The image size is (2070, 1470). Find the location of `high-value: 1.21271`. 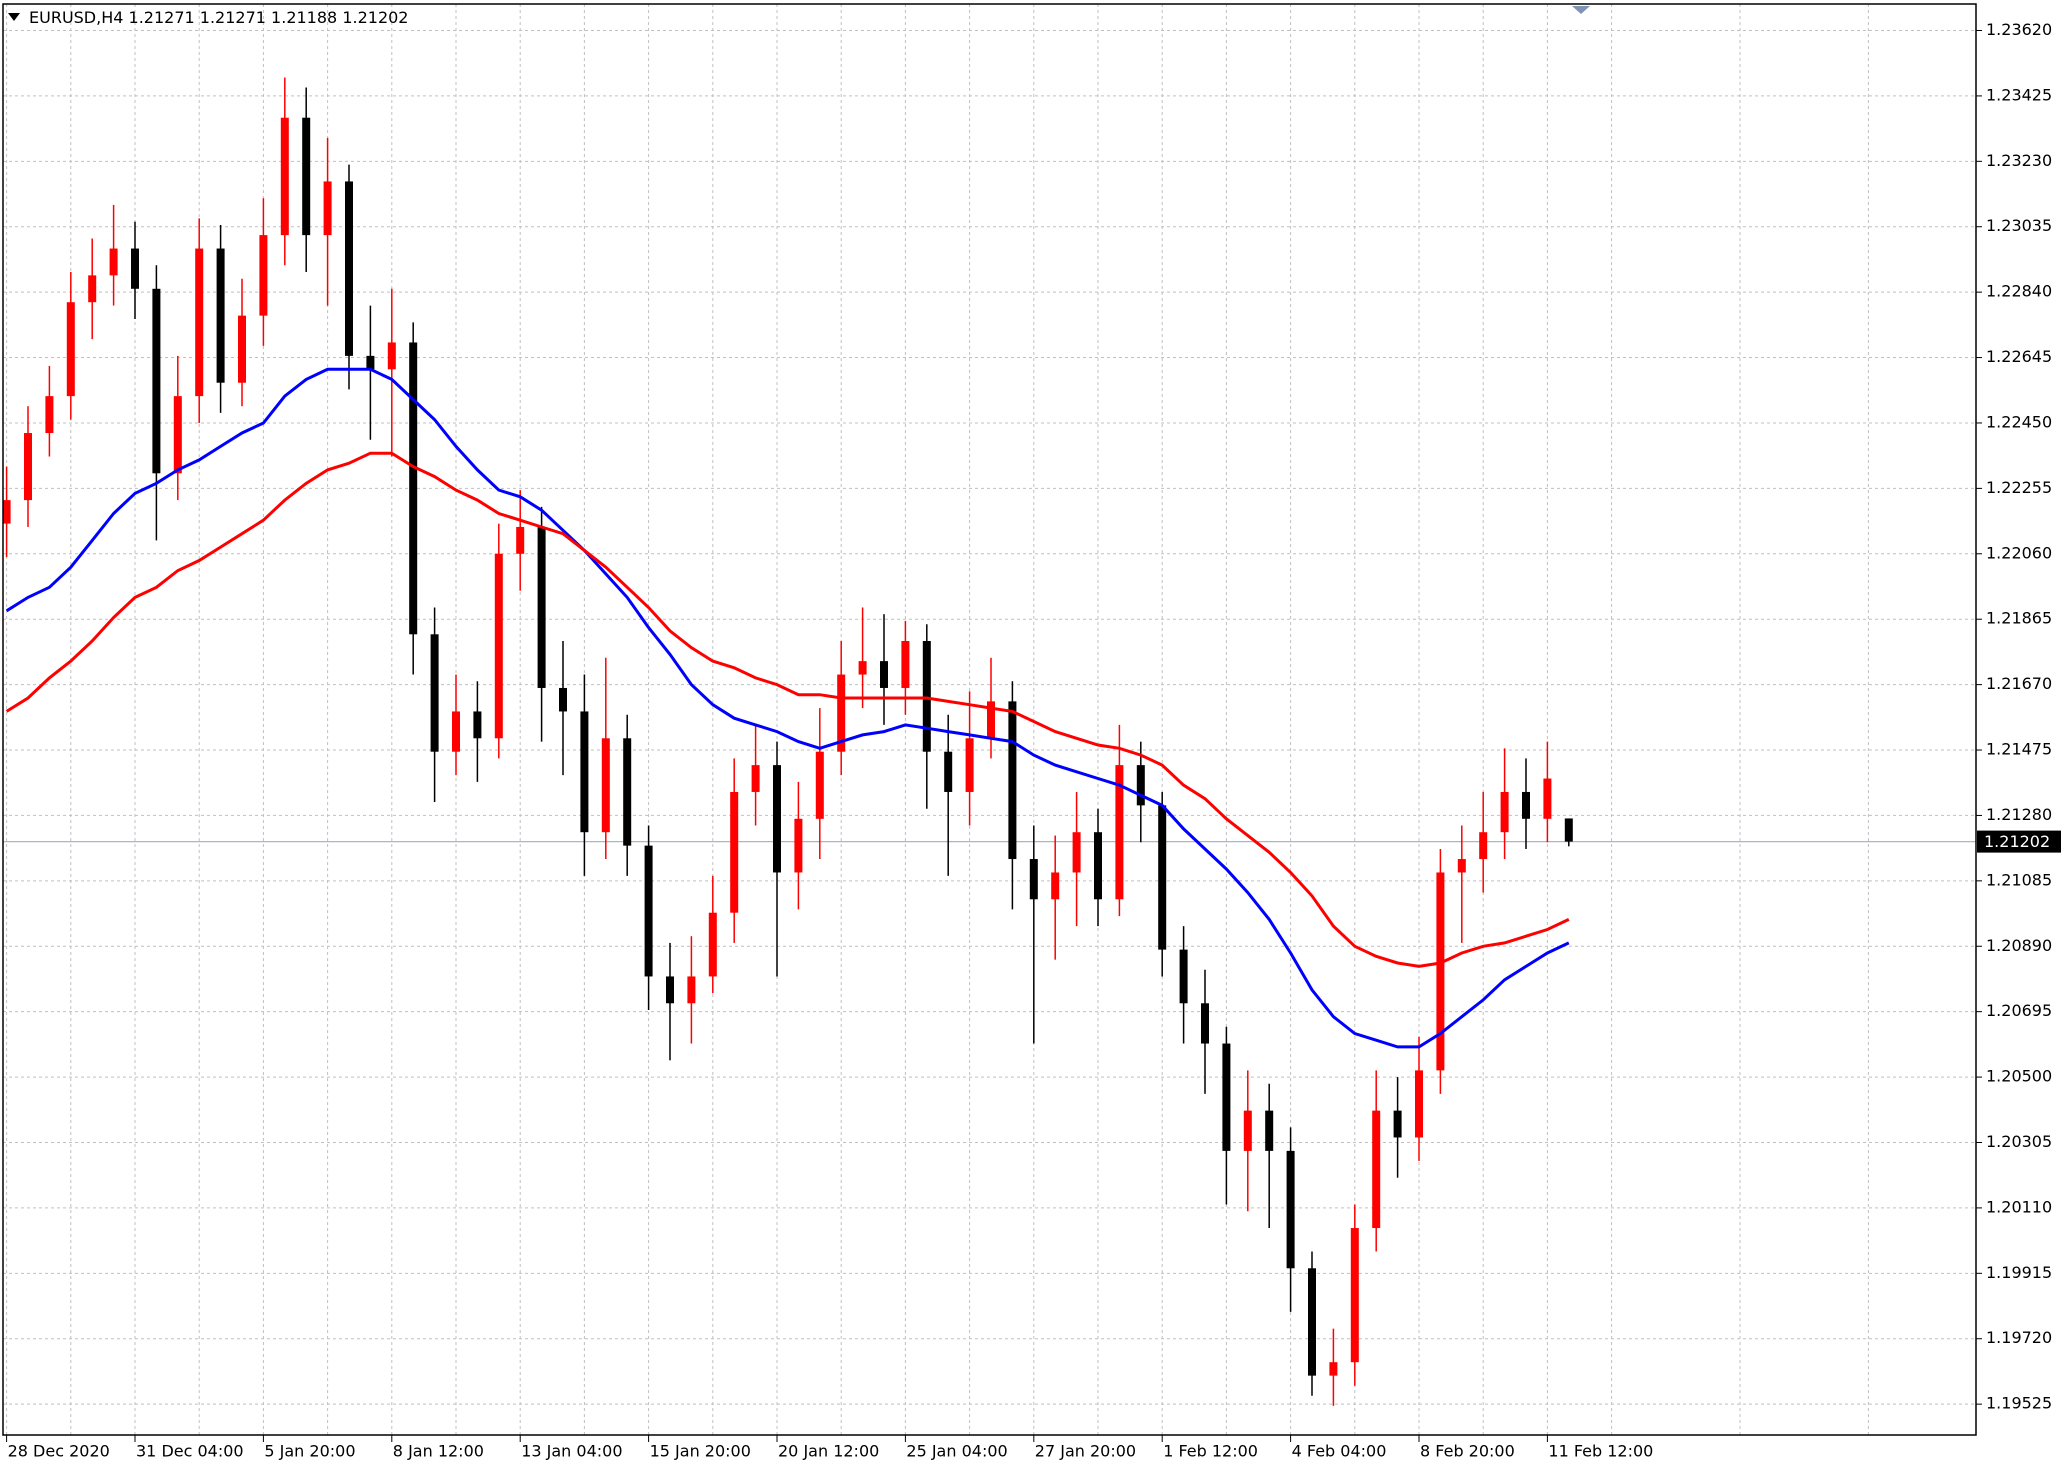

high-value: 1.21271 is located at coordinates (233, 17).